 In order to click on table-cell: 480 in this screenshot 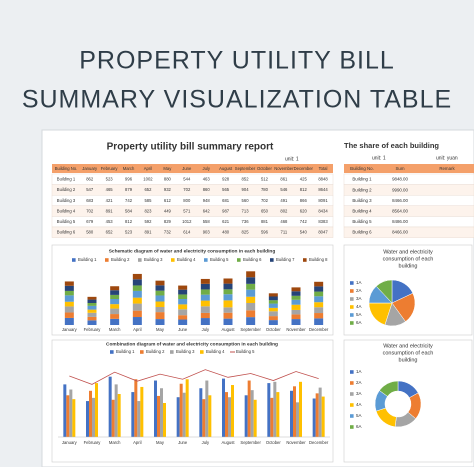, I will do `click(226, 232)`.